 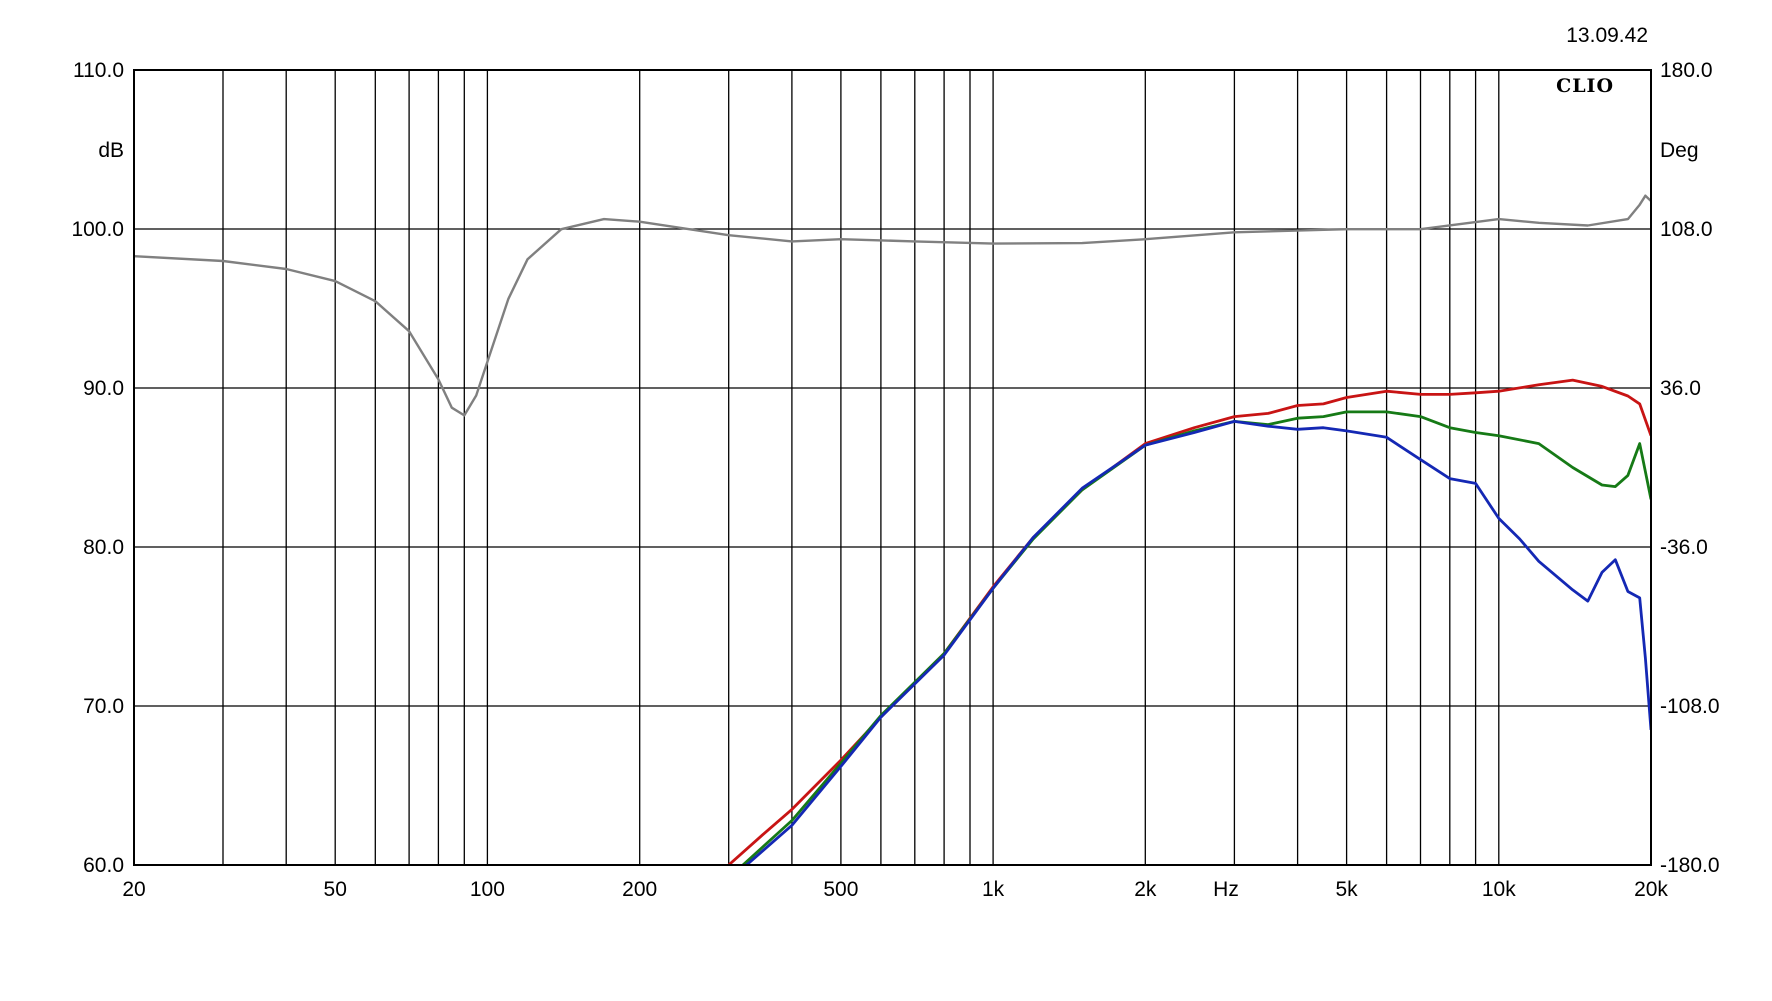 I want to click on x-tick-label: 10k, so click(x=1499, y=889).